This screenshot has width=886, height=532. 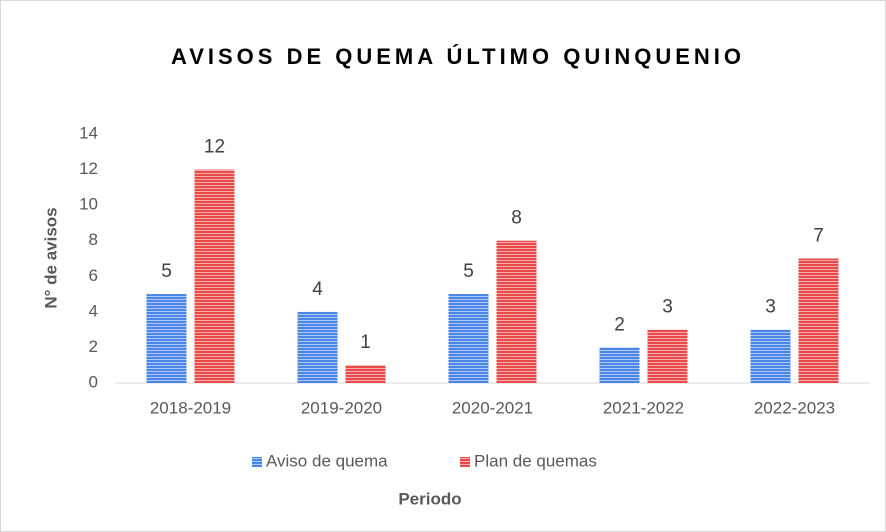 What do you see at coordinates (818, 236) in the screenshot?
I see `data-label: 7` at bounding box center [818, 236].